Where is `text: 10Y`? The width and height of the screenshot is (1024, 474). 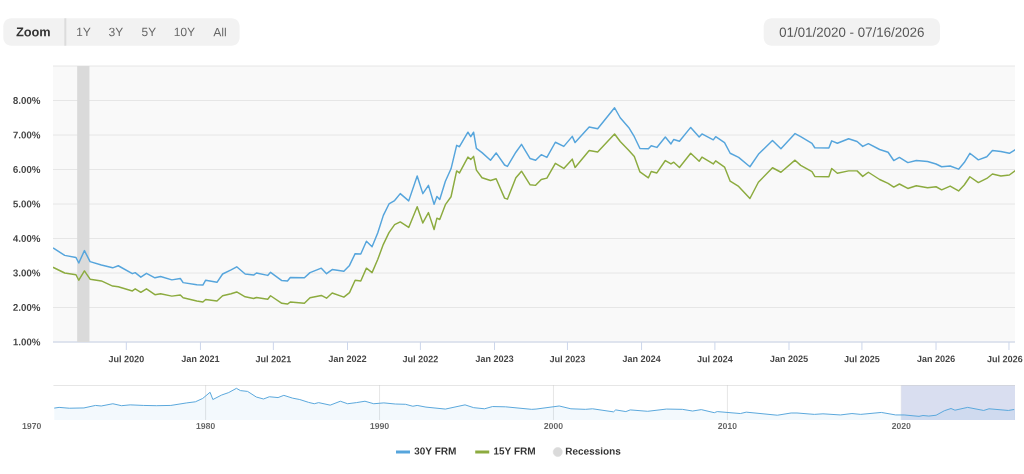 text: 10Y is located at coordinates (184, 32).